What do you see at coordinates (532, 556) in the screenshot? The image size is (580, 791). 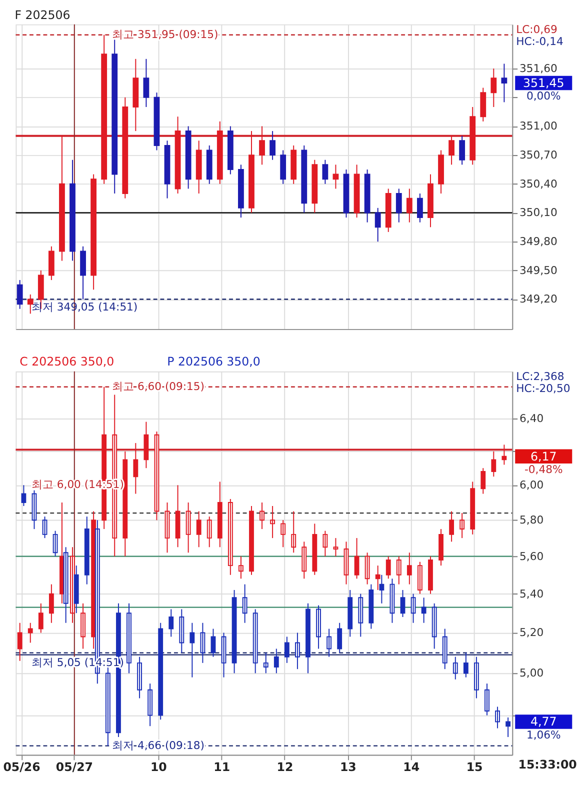 I see `y-tick-label: 5,60` at bounding box center [532, 556].